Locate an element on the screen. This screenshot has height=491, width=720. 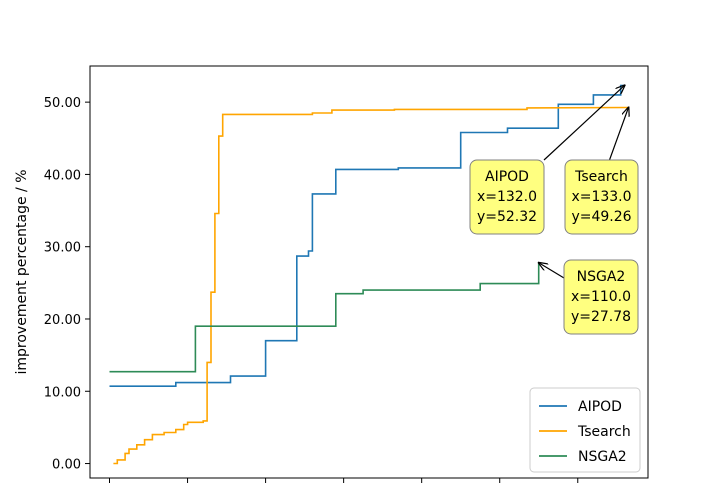
annotation-text: y=27.78 is located at coordinates (601, 317).